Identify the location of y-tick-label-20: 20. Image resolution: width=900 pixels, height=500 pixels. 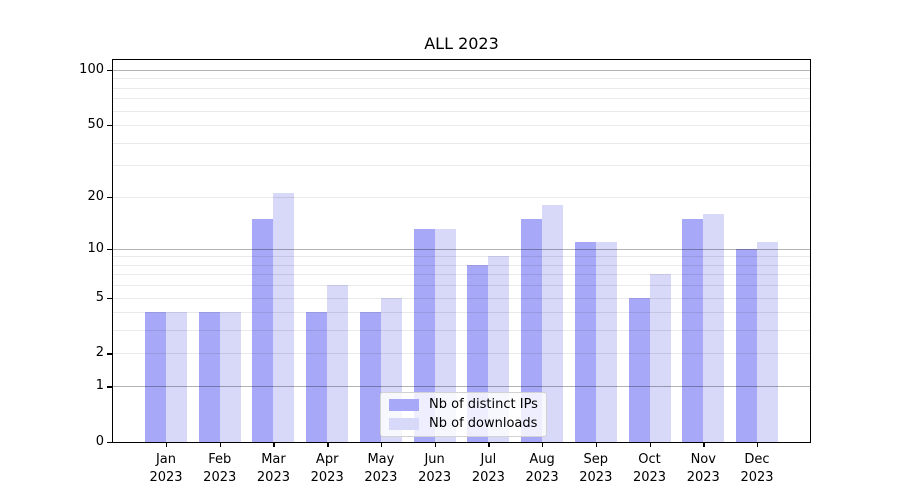
(95, 196).